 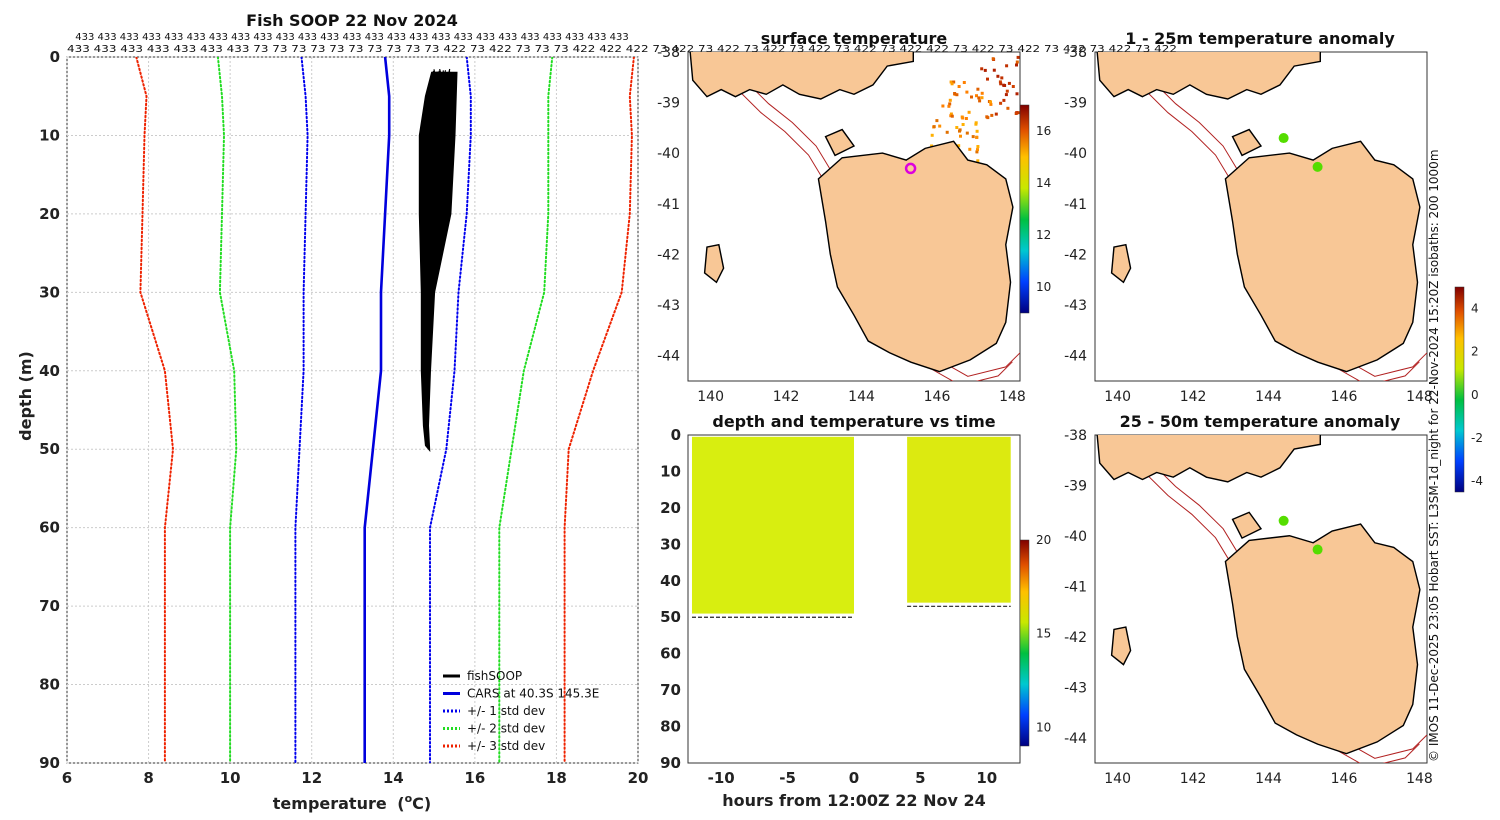 I want to click on profile-line-std1, so click(x=301, y=410).